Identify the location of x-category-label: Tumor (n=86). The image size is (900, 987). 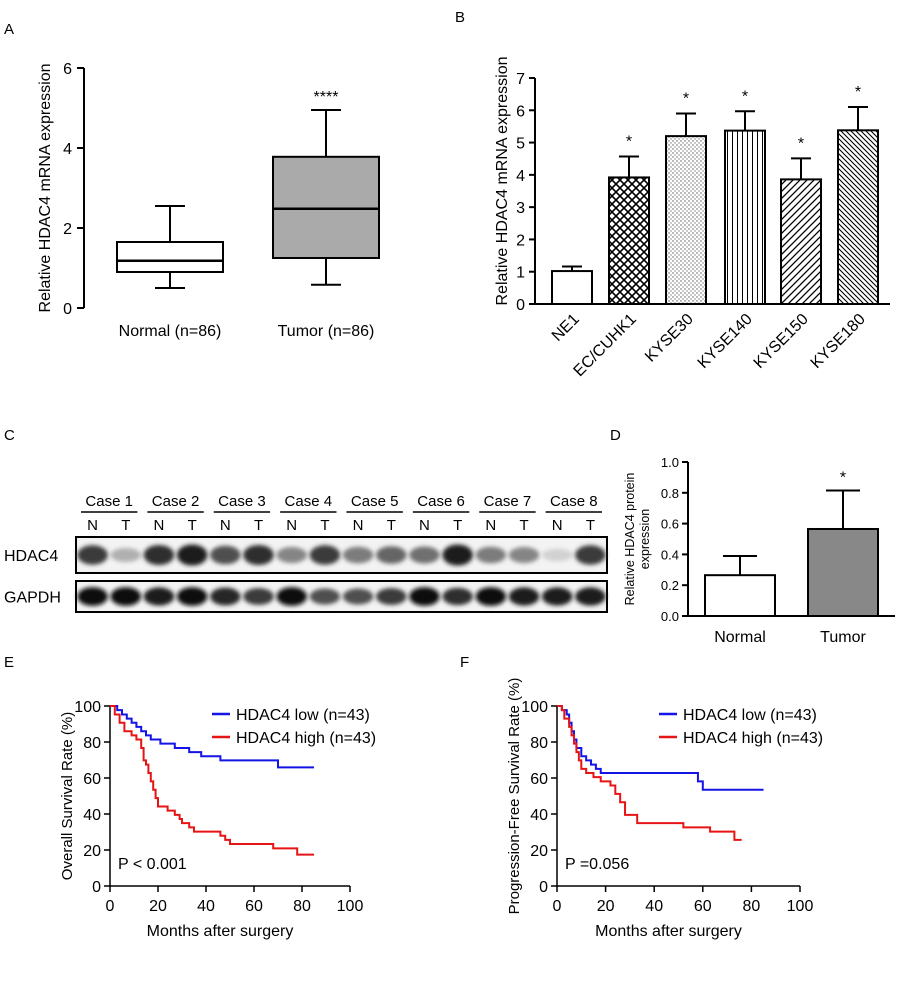
(326, 331).